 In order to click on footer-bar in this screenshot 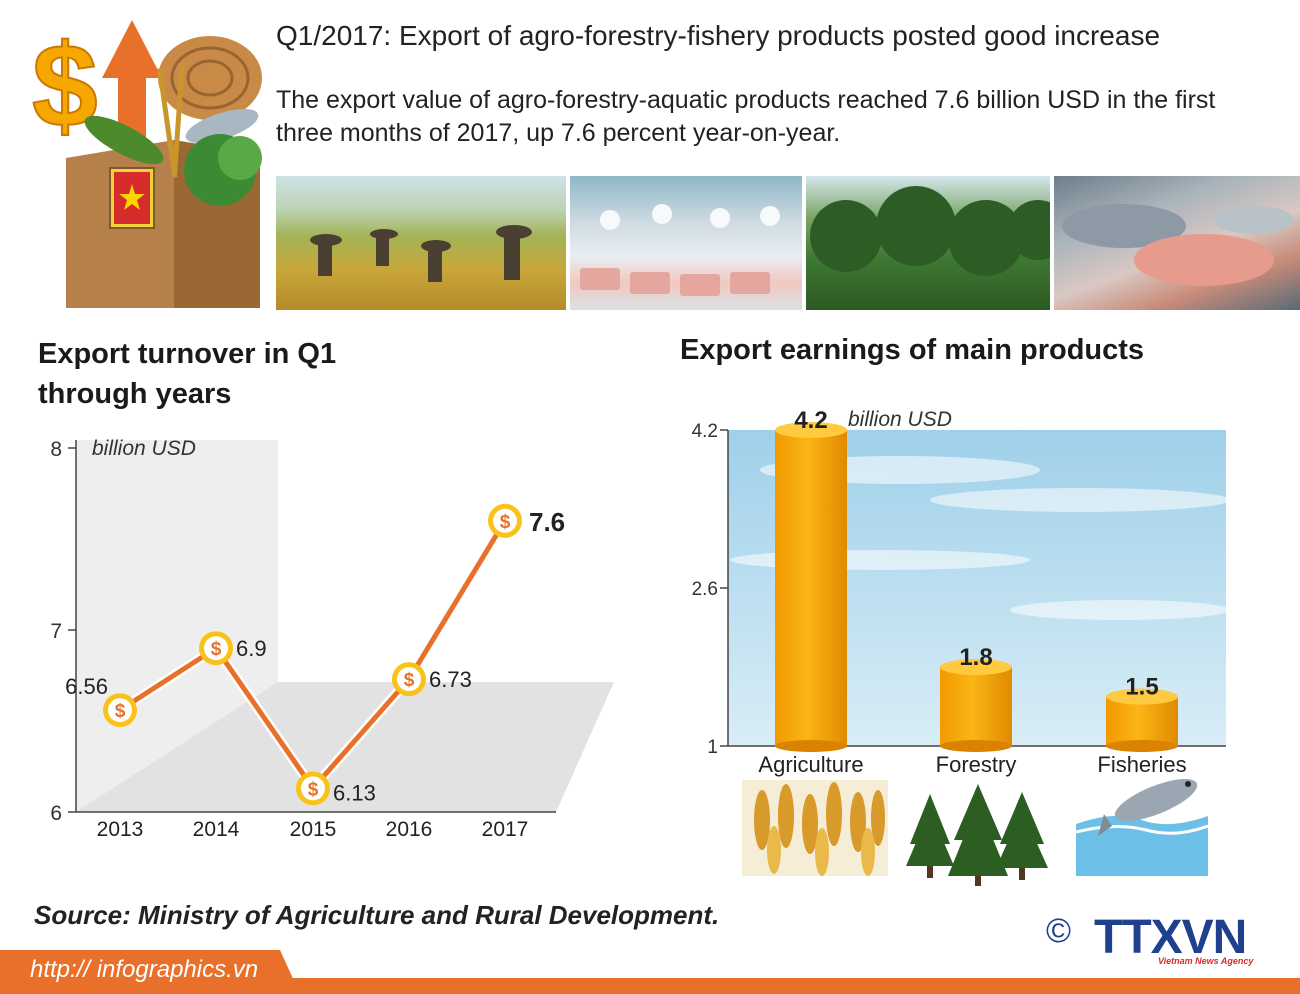, I will do `click(650, 986)`.